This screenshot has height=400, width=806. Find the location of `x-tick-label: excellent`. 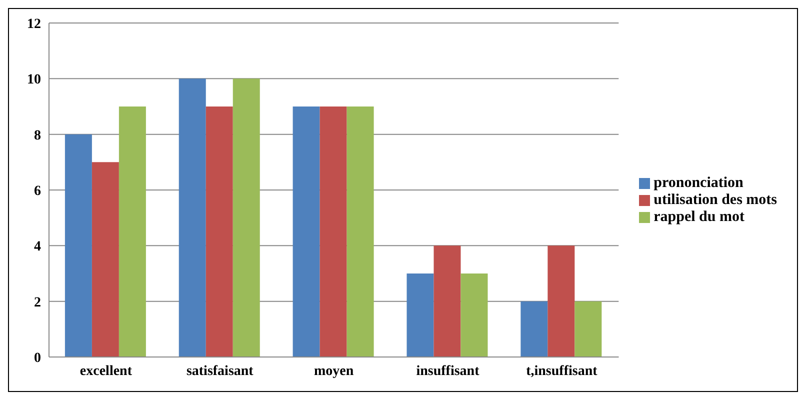

x-tick-label: excellent is located at coordinates (106, 371).